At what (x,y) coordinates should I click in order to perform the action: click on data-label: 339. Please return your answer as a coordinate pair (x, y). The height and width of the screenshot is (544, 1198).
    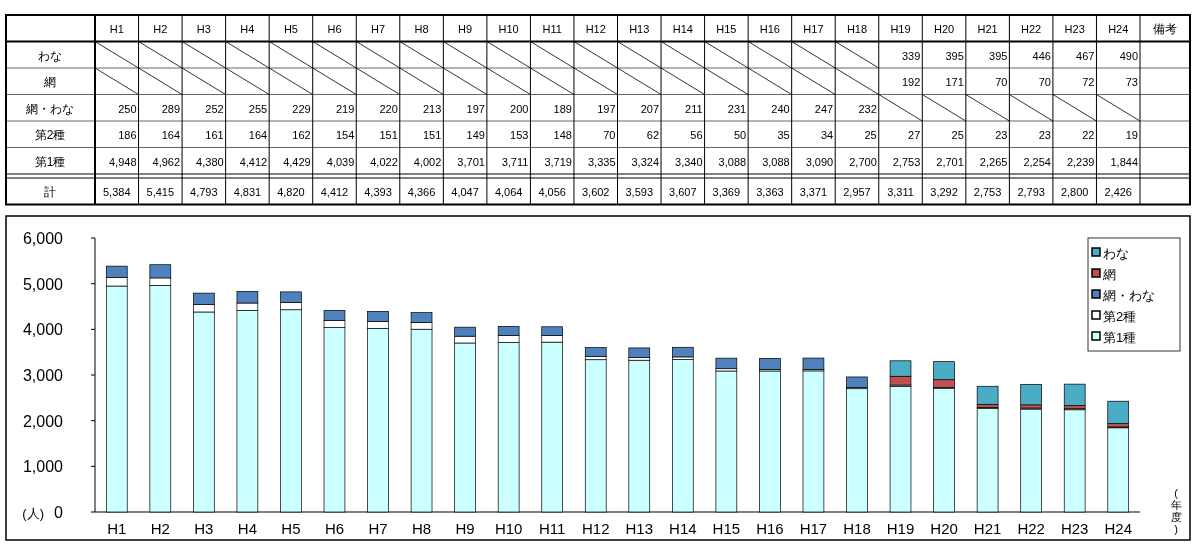
    Looking at the image, I should click on (911, 55).